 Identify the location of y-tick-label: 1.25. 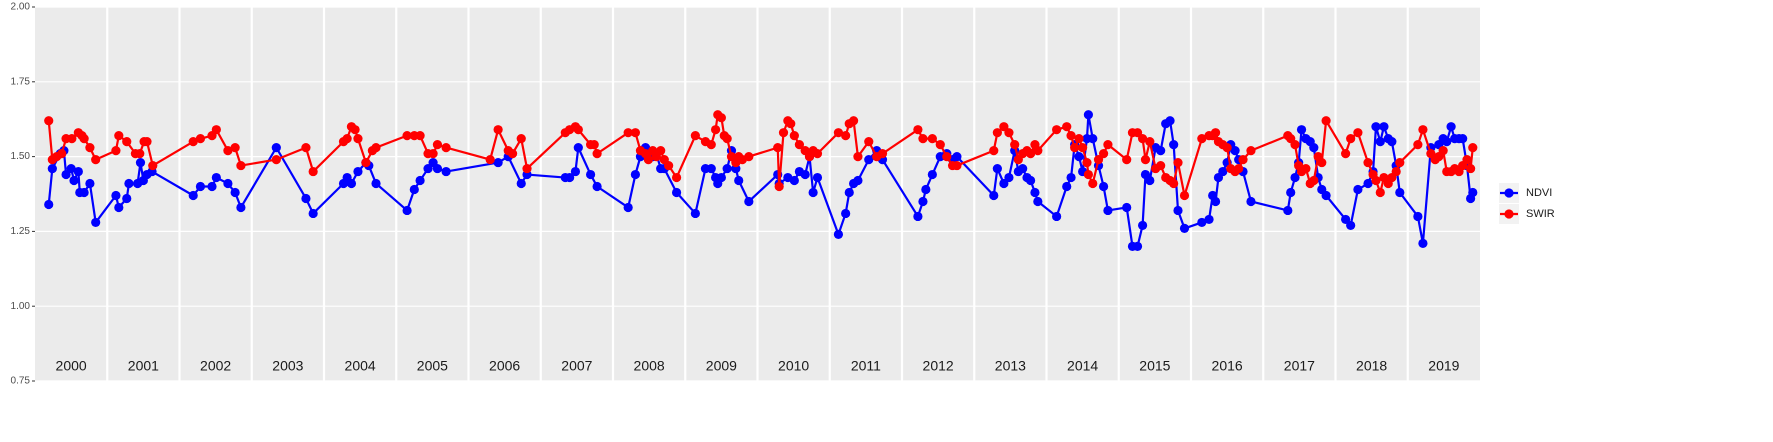
(21, 231).